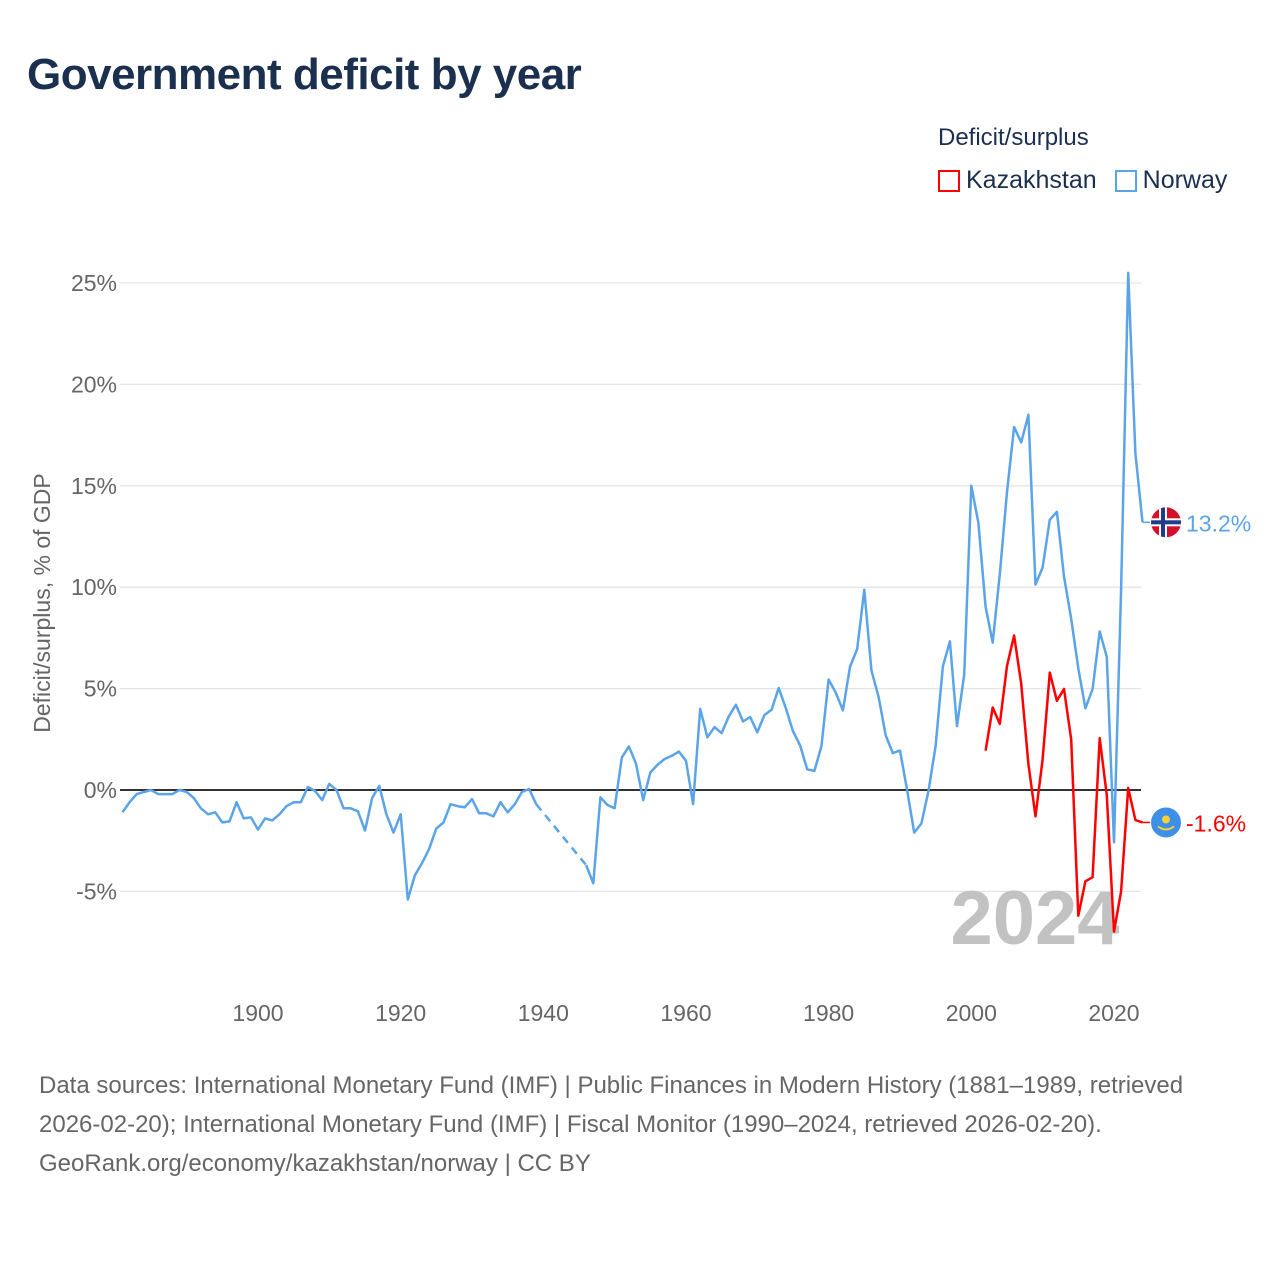  What do you see at coordinates (1013, 137) in the screenshot?
I see `legend-title: Deficit/surplus` at bounding box center [1013, 137].